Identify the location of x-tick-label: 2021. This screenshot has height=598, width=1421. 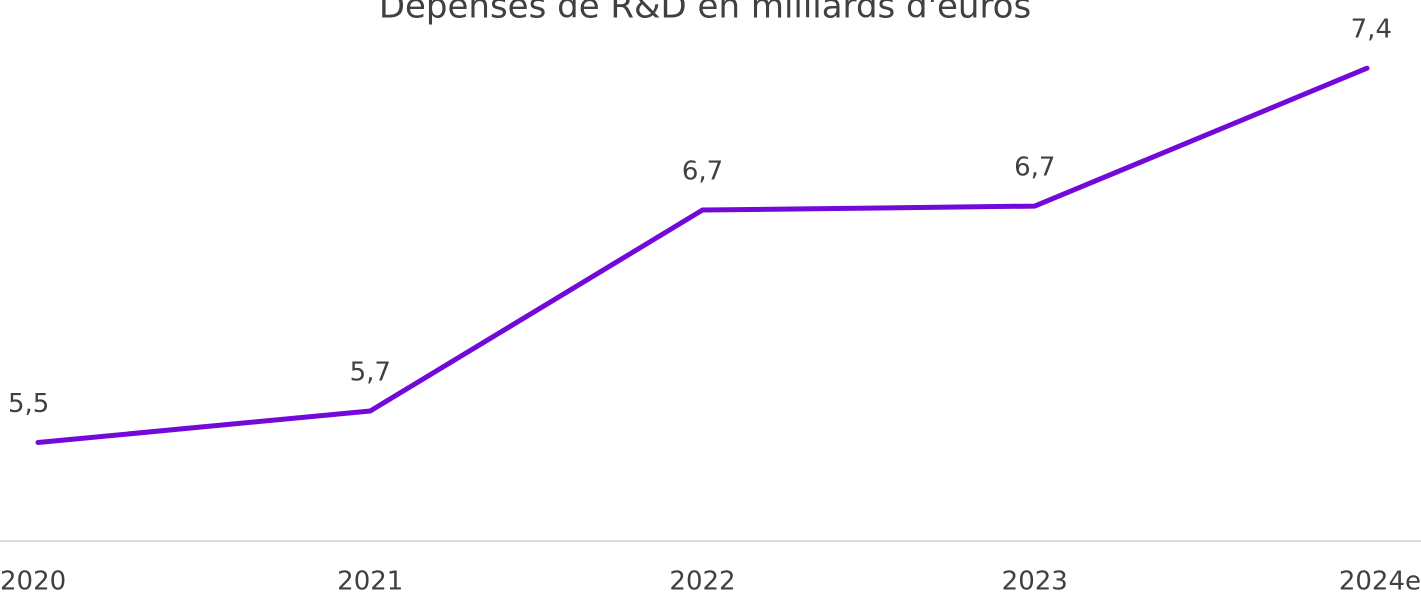
(370, 582).